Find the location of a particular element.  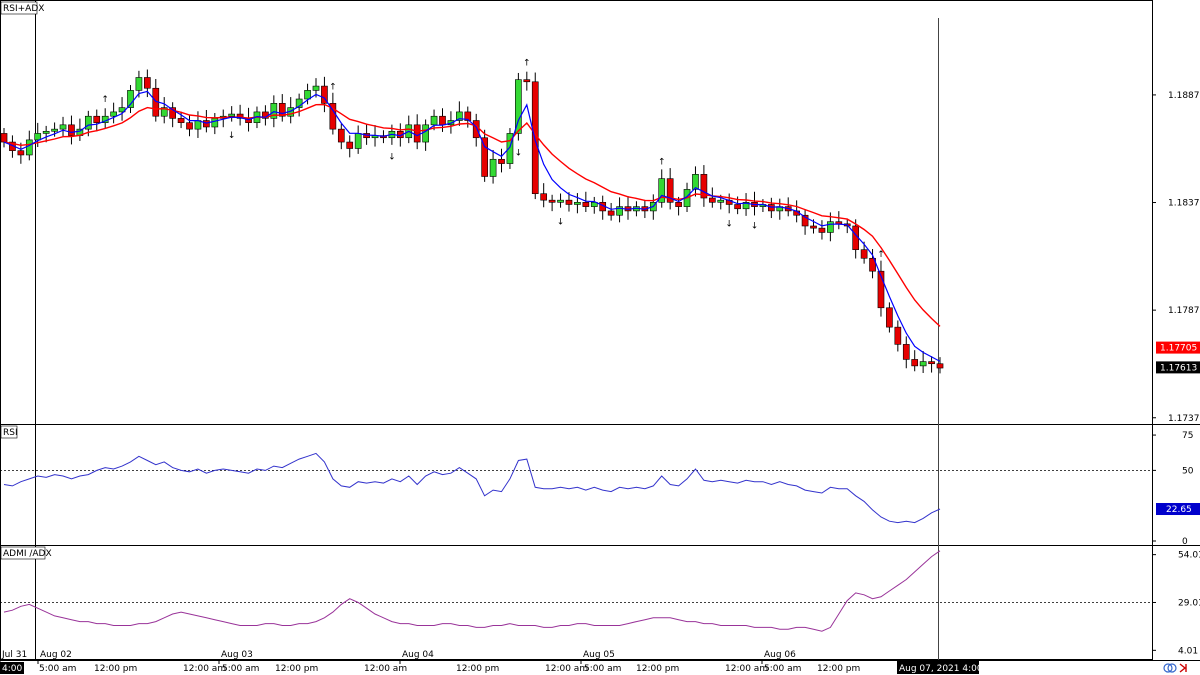

time-axis-date-label: Aug 03 is located at coordinates (237, 655).